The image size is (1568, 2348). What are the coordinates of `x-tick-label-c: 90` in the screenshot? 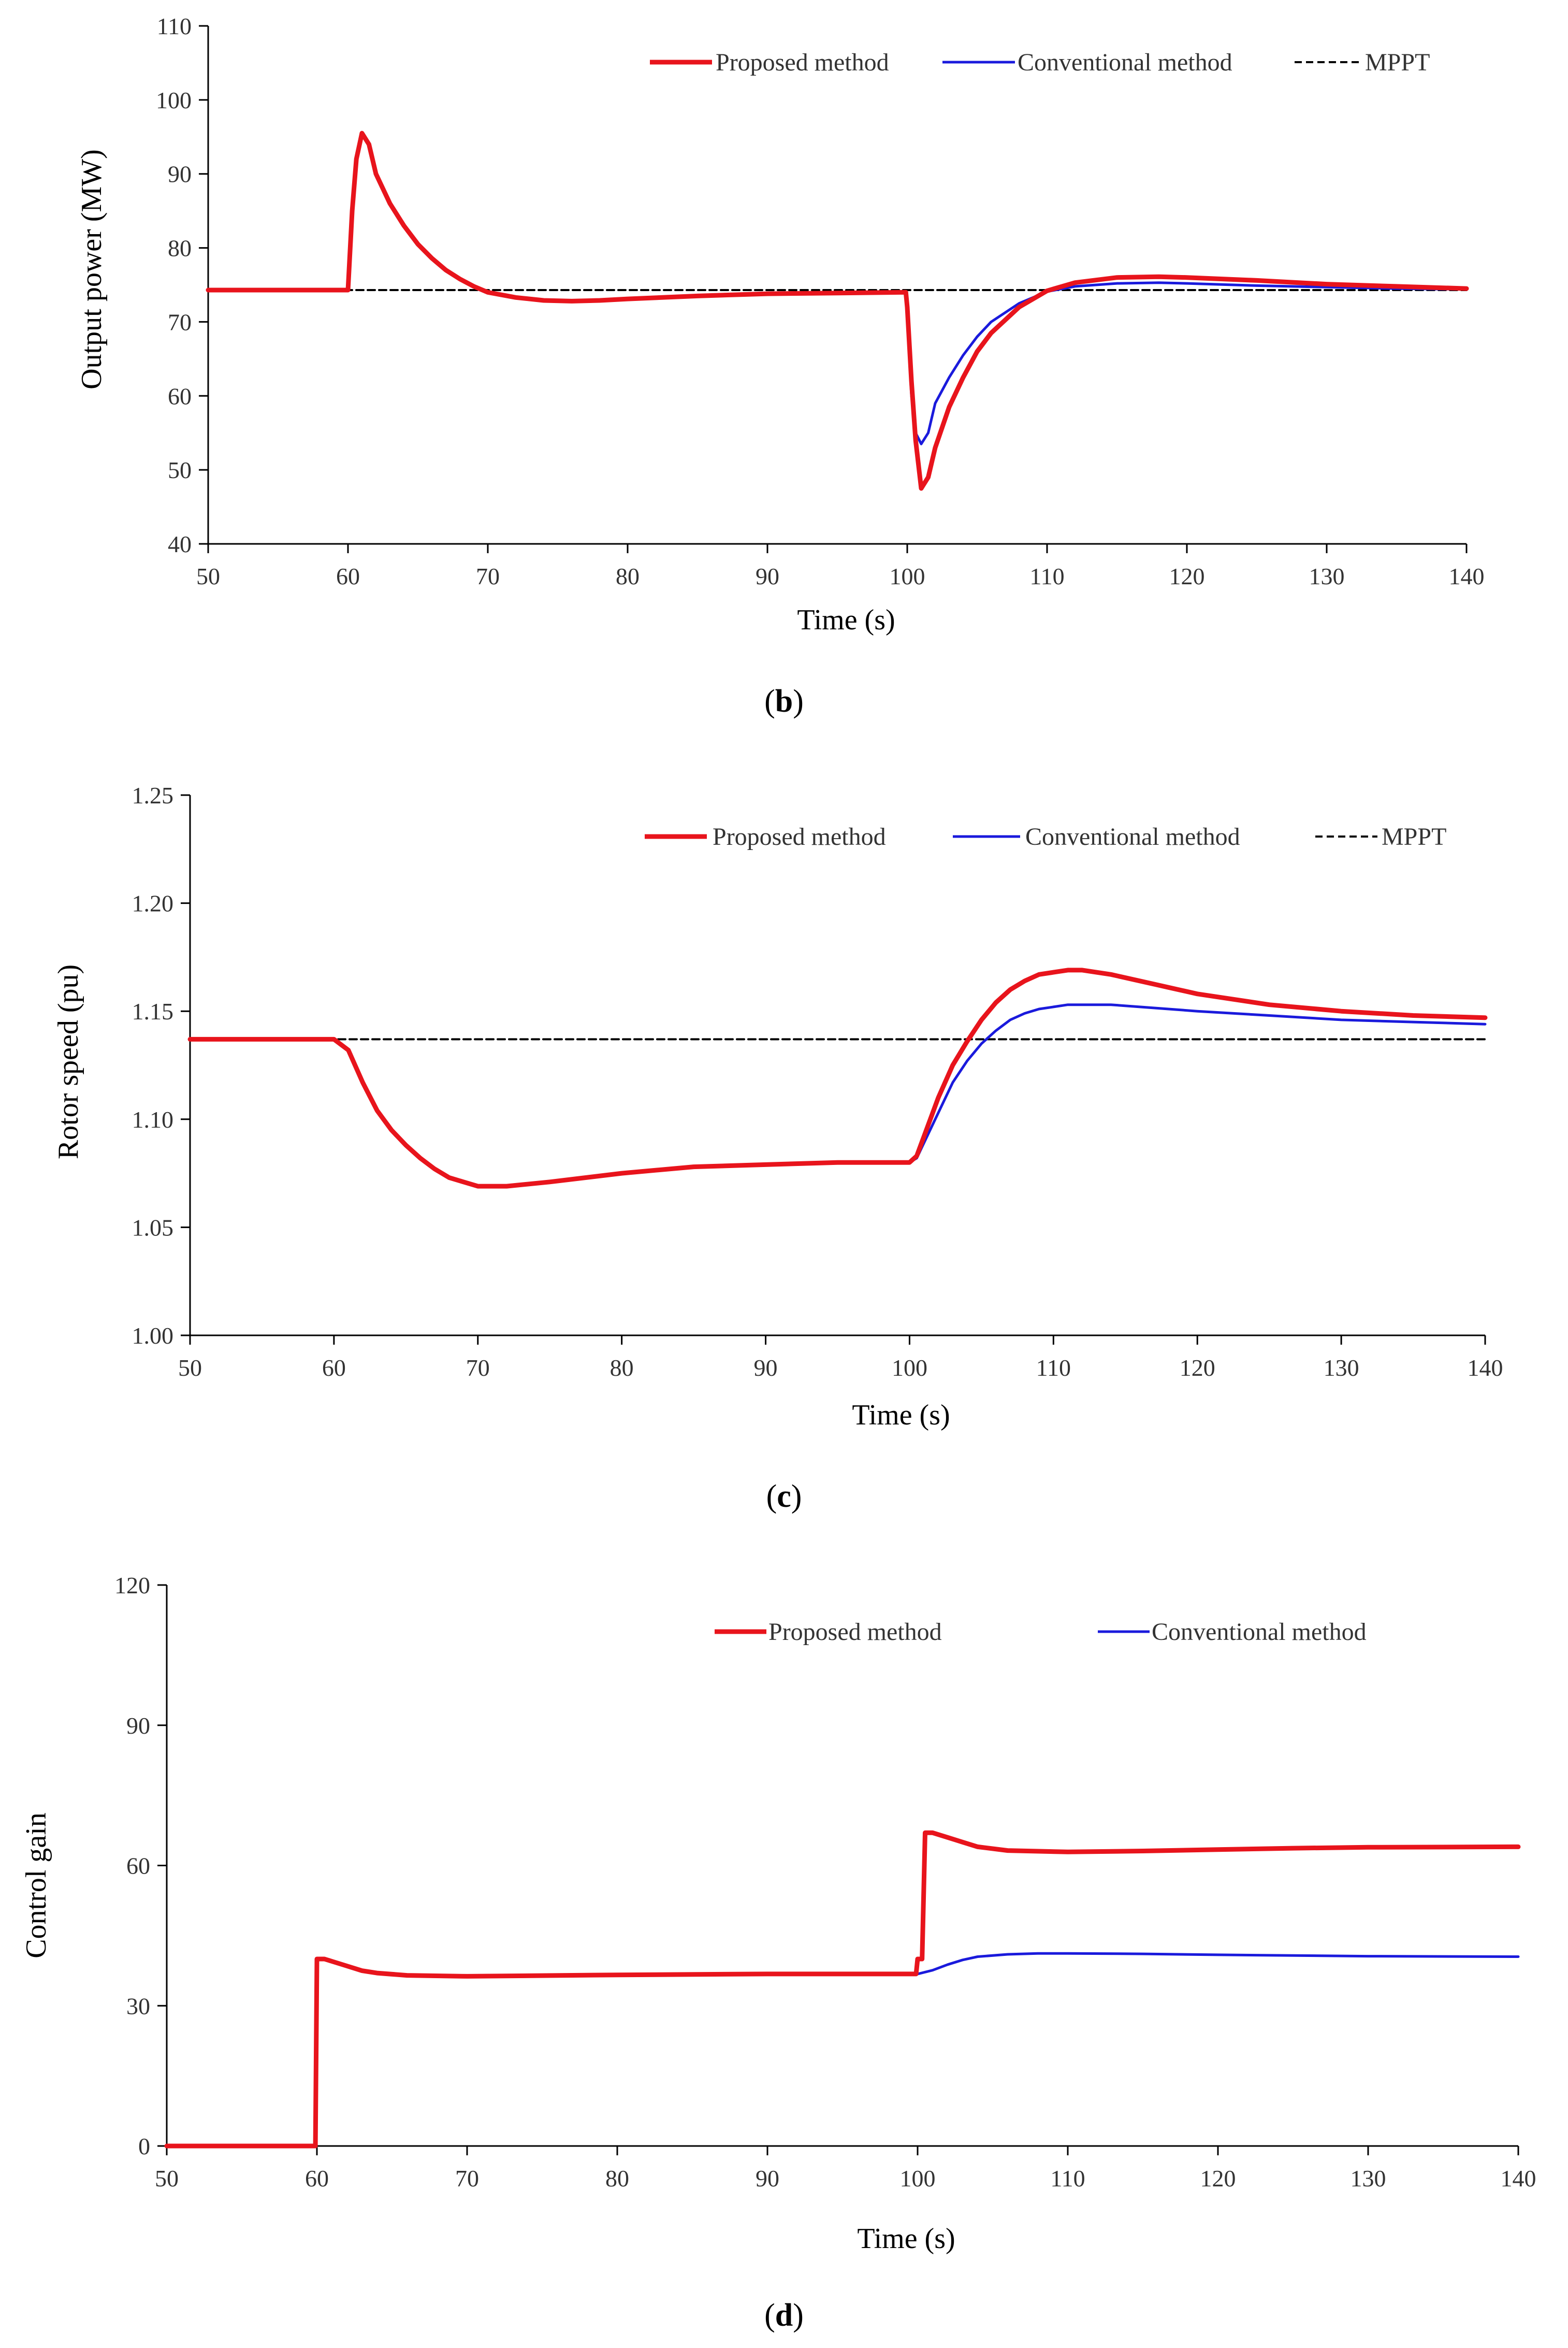 It's located at (766, 1368).